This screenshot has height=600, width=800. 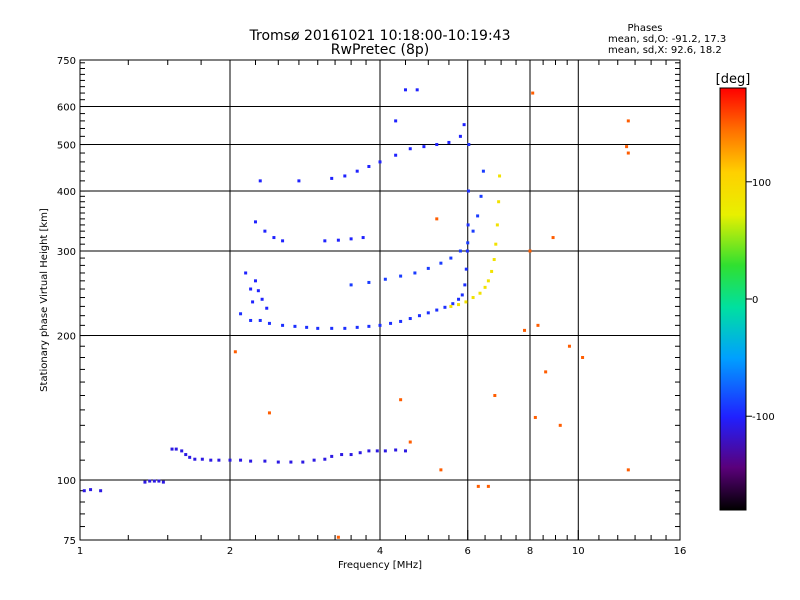 What do you see at coordinates (380, 551) in the screenshot?
I see `x-tick-label: 4` at bounding box center [380, 551].